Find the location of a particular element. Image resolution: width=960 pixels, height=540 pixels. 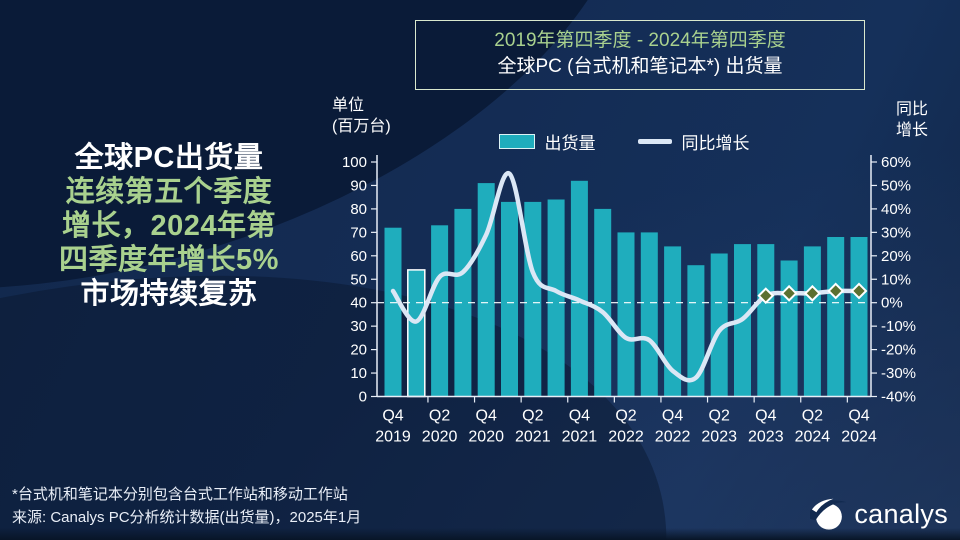

chart-title: 全球PC (台式机和笔记本*) 出货量 is located at coordinates (640, 66).